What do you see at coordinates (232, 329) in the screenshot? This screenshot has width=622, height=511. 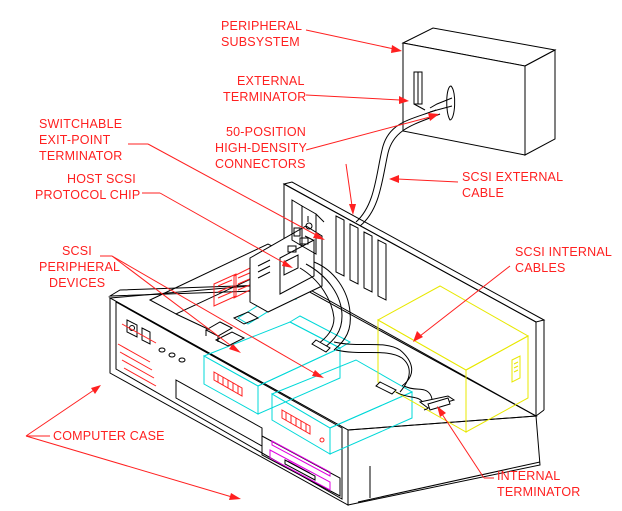 I see `small-chips` at bounding box center [232, 329].